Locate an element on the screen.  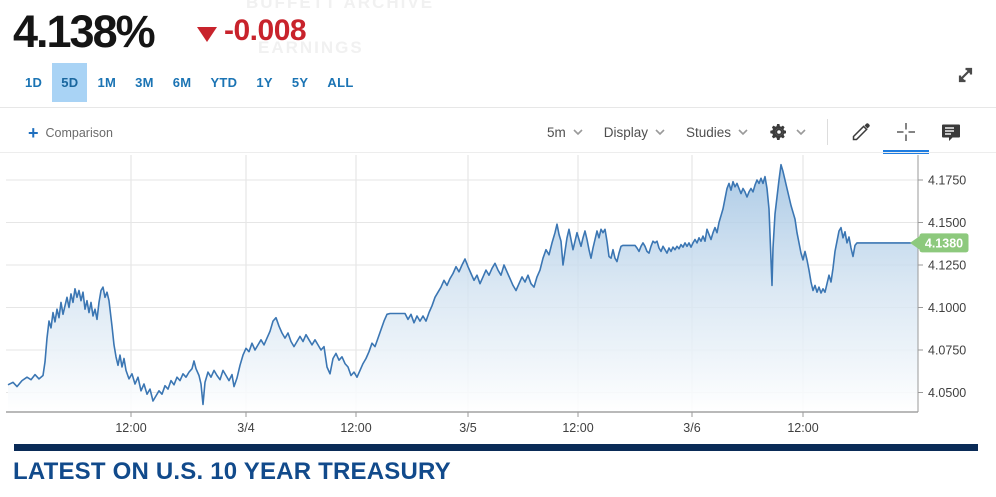
yield-change: -0.008 is located at coordinates (265, 30).